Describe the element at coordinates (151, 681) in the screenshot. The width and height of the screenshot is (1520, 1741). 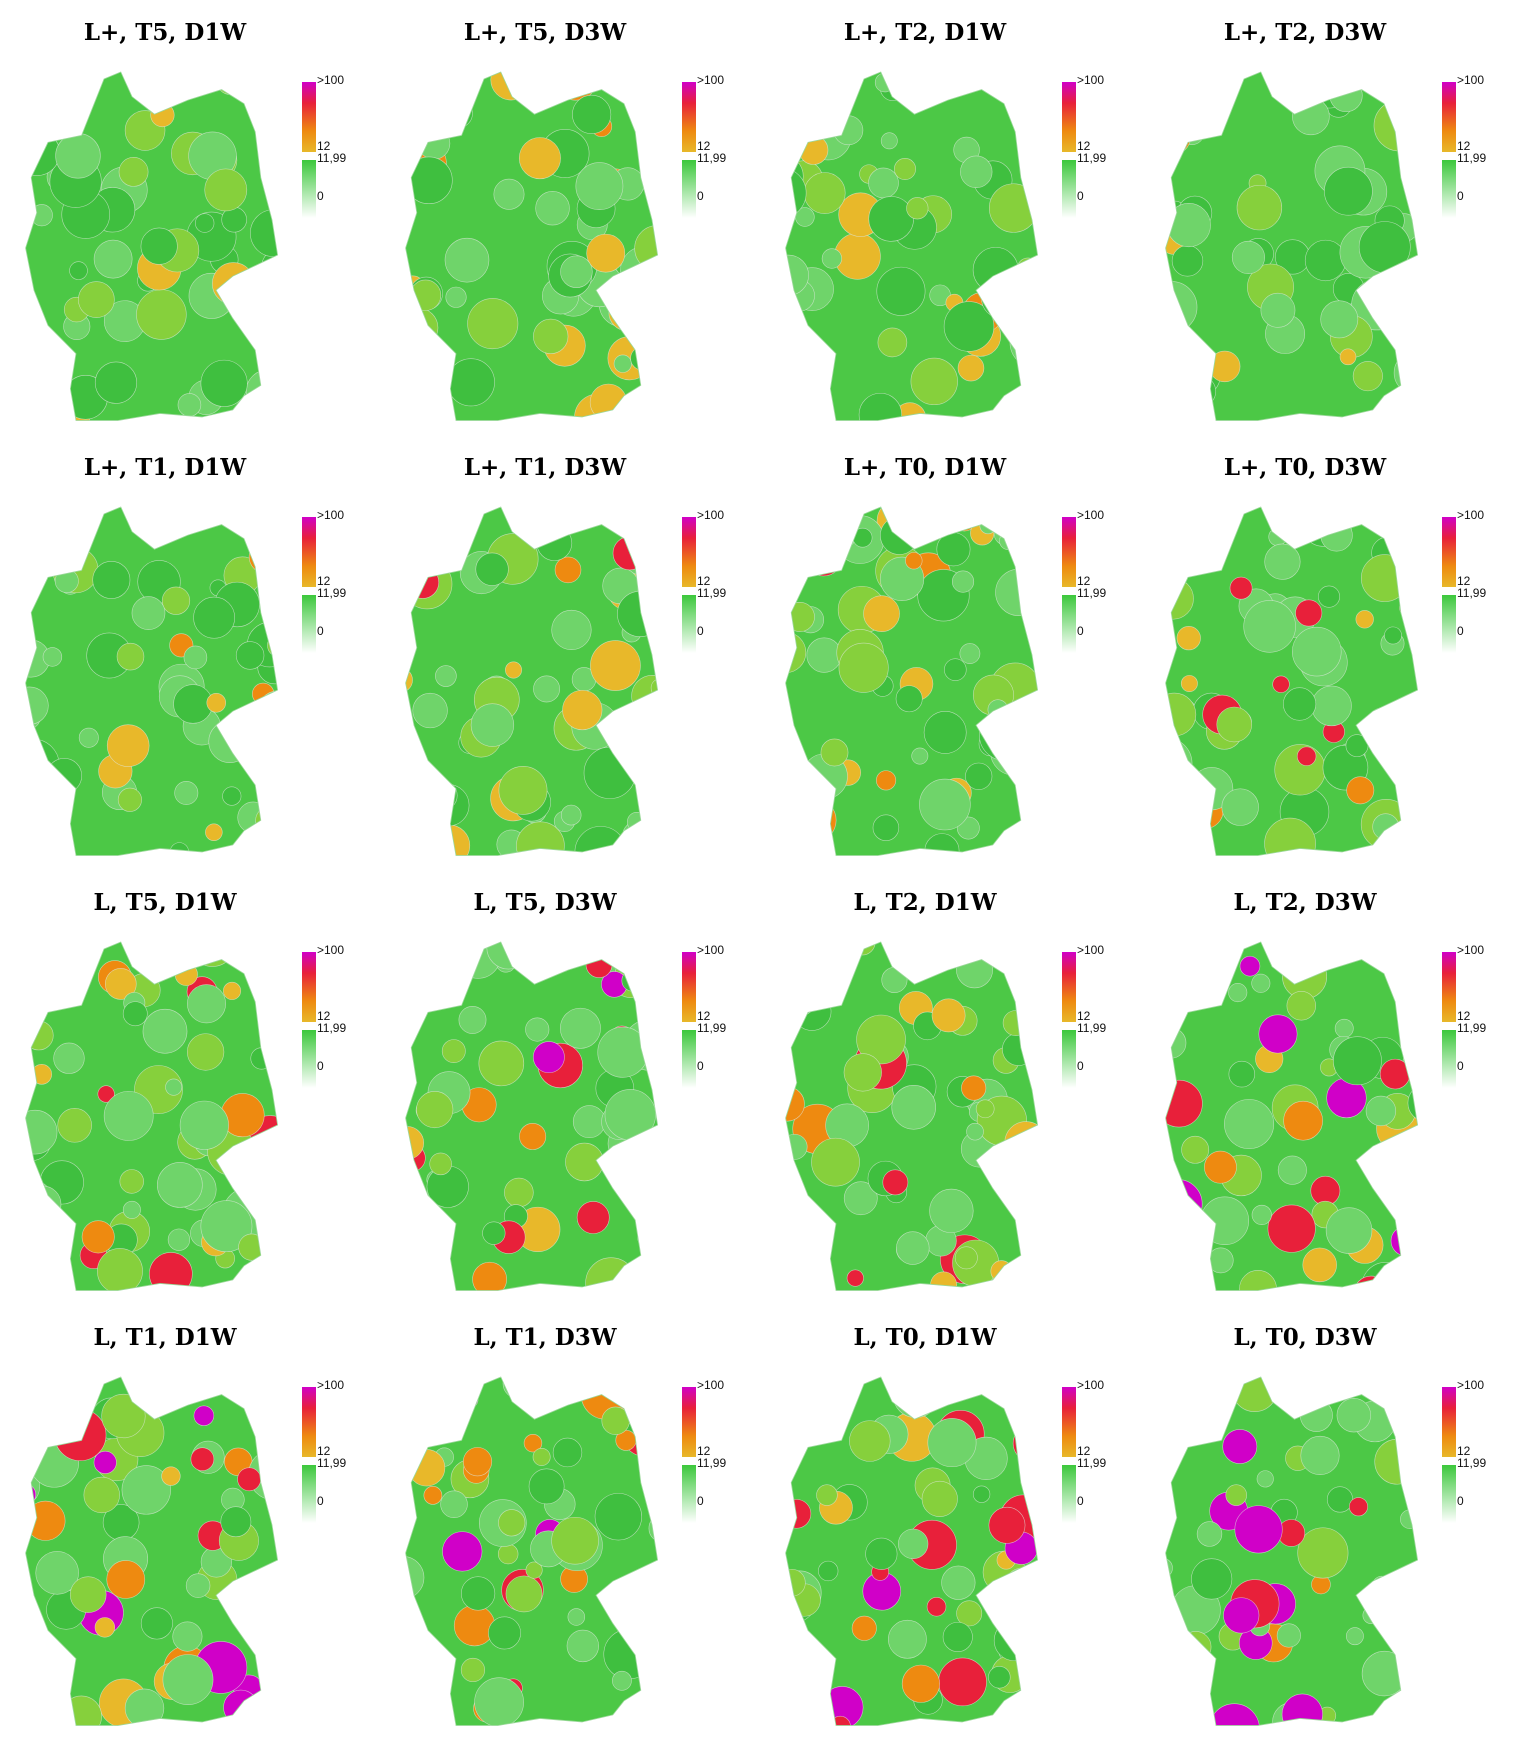
I see `regions` at that location.